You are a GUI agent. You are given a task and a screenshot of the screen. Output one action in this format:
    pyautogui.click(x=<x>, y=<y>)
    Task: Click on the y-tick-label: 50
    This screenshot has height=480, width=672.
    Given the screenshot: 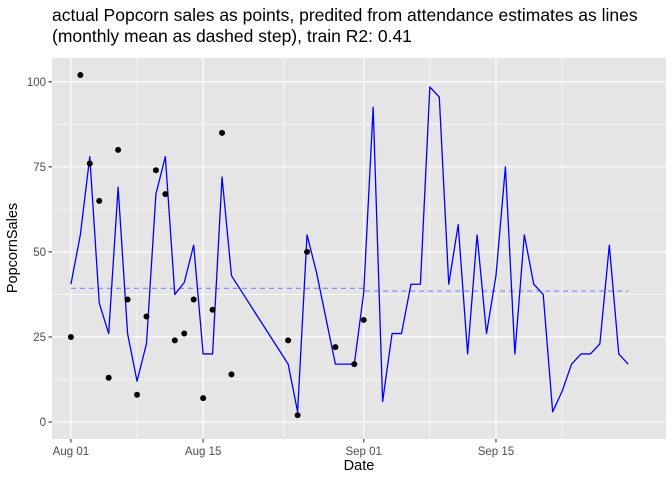 What is the action you would take?
    pyautogui.click(x=39, y=253)
    